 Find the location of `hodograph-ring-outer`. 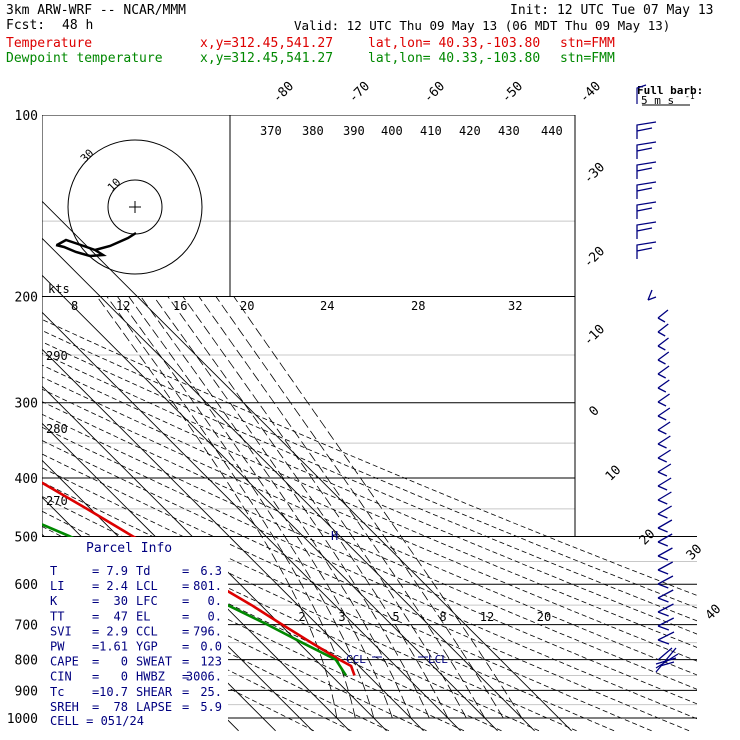

hodograph-ring-outer is located at coordinates (135, 207).